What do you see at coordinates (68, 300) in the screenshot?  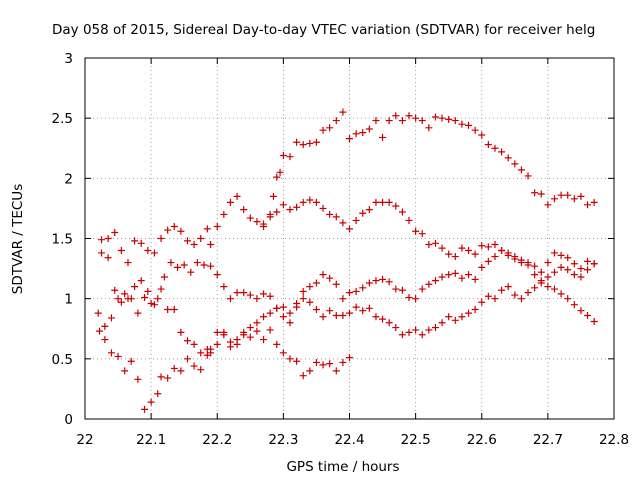 I see `y-tick-label: 1` at bounding box center [68, 300].